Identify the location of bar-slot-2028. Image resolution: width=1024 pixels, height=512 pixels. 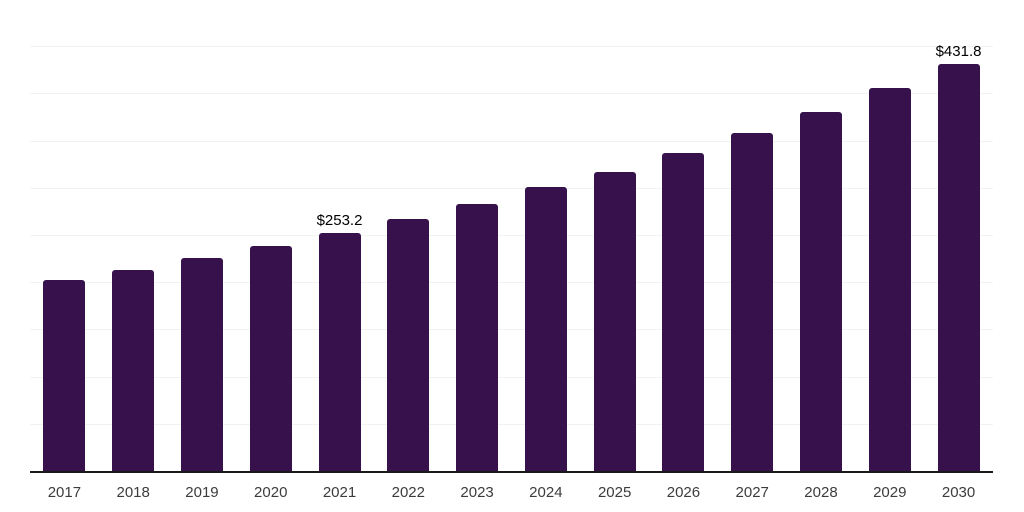
(821, 236).